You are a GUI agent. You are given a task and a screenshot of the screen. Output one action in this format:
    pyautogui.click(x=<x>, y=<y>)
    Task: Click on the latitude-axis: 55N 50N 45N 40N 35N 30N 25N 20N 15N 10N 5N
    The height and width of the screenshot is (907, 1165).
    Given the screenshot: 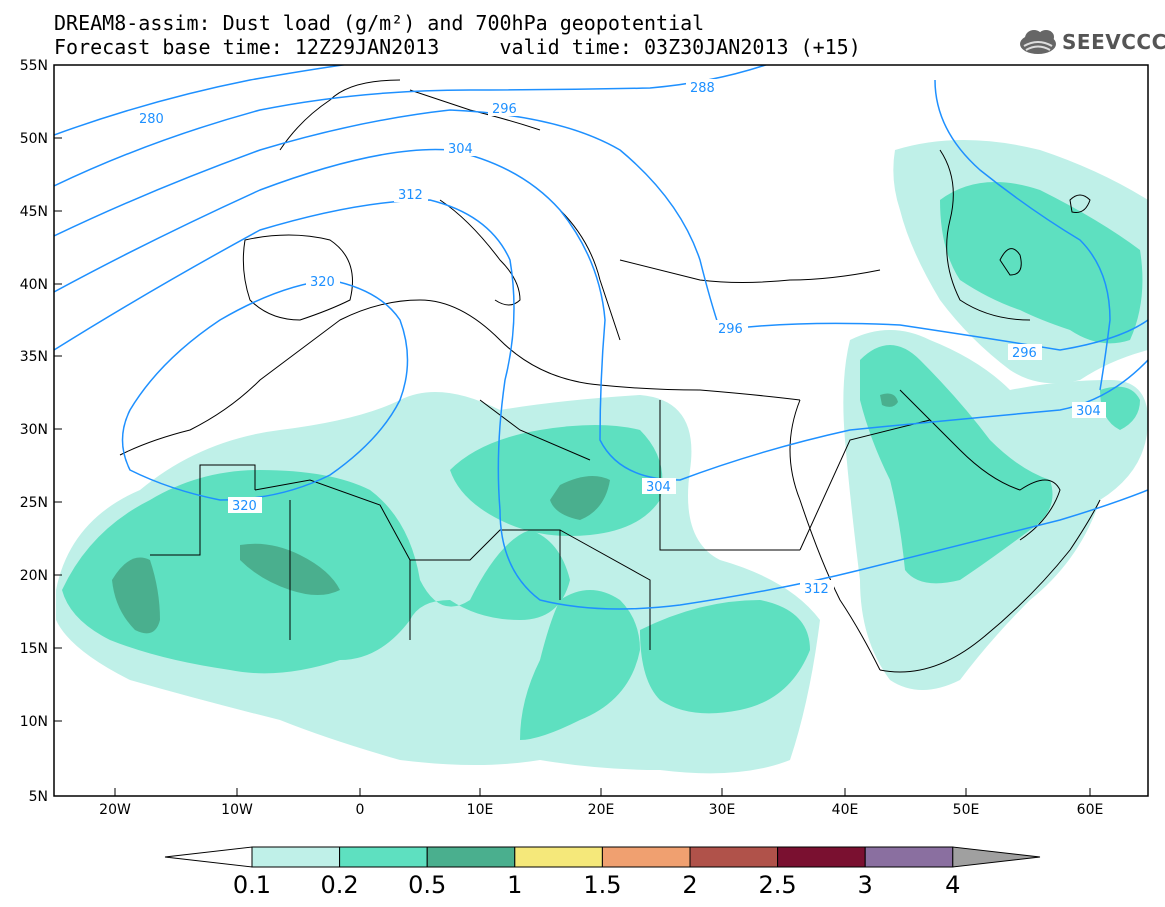 What is the action you would take?
    pyautogui.click(x=41, y=431)
    